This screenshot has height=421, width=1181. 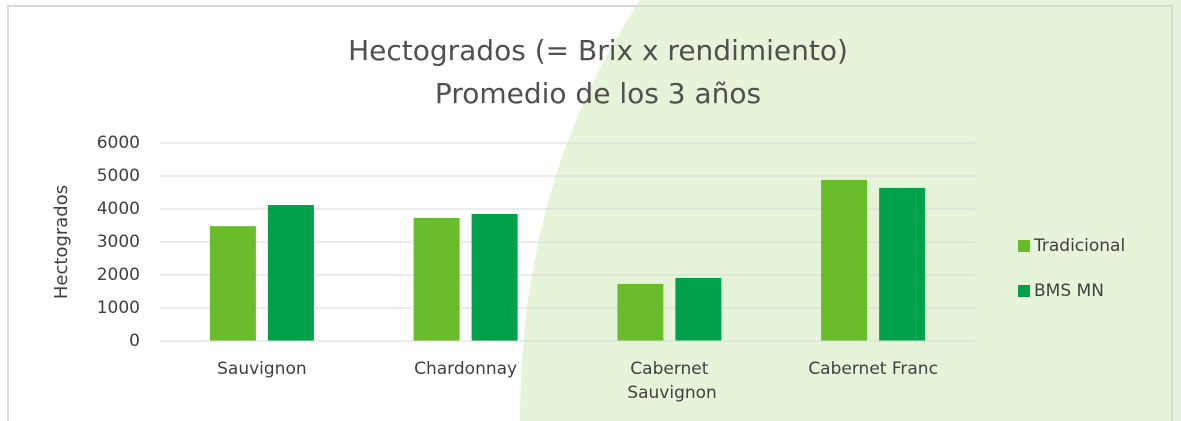 What do you see at coordinates (134, 341) in the screenshot?
I see `y-tick-label: 0` at bounding box center [134, 341].